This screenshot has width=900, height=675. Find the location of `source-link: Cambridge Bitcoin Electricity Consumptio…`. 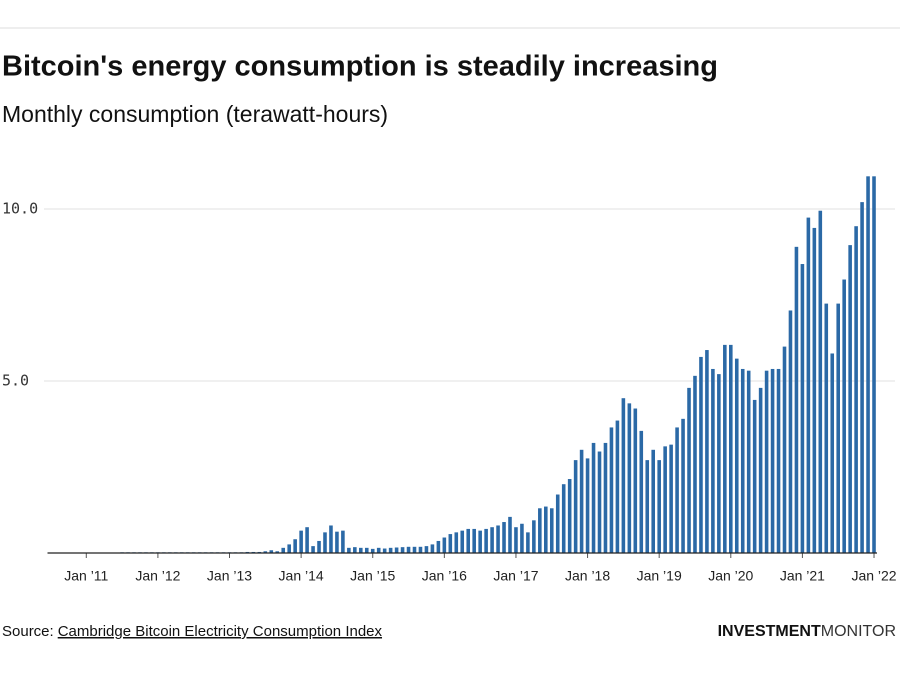

source-link: Cambridge Bitcoin Electricity Consumptio… is located at coordinates (220, 631).